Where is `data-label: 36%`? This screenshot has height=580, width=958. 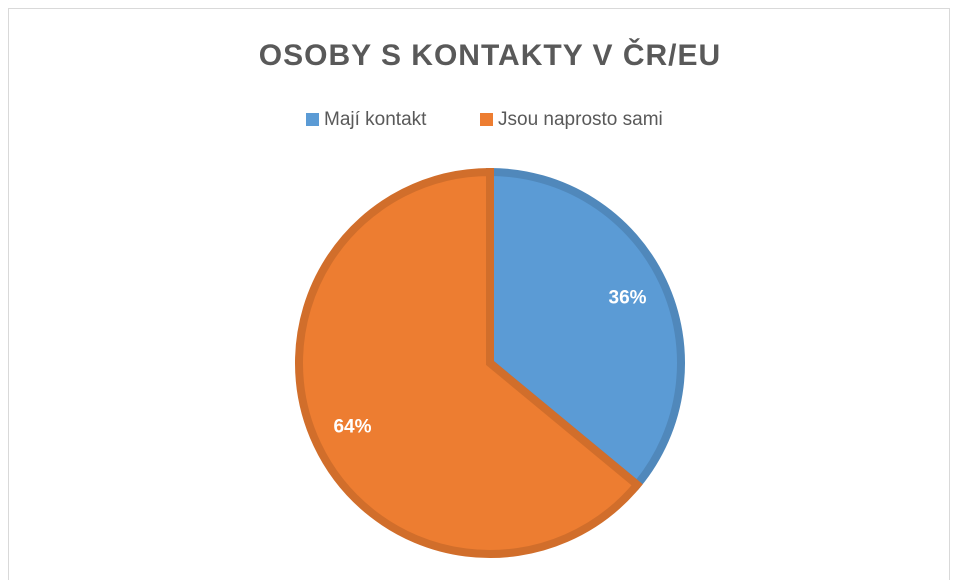 data-label: 36% is located at coordinates (628, 297).